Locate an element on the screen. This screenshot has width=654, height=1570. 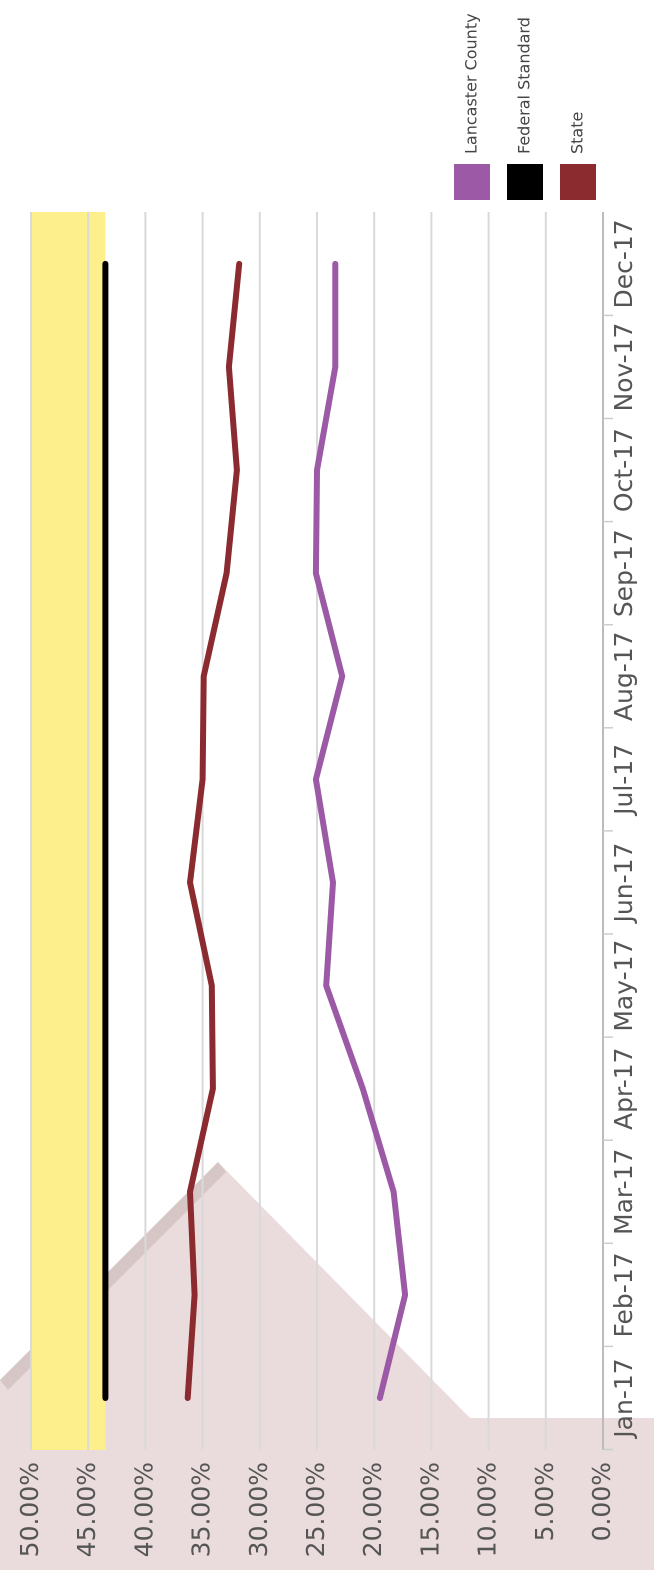
y-tick-label: 45.00% is located at coordinates (86, 1509).